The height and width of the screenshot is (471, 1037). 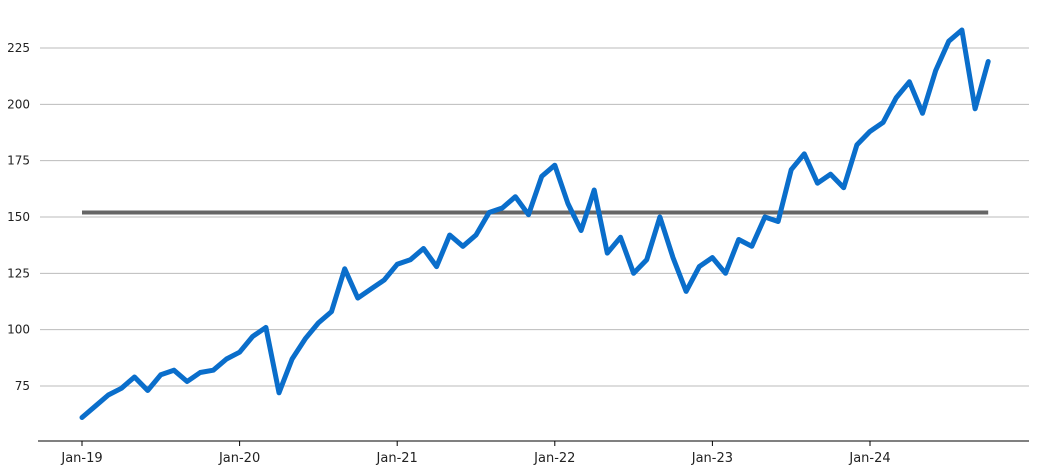 I want to click on y-tick-label-175: 175, so click(x=18, y=161).